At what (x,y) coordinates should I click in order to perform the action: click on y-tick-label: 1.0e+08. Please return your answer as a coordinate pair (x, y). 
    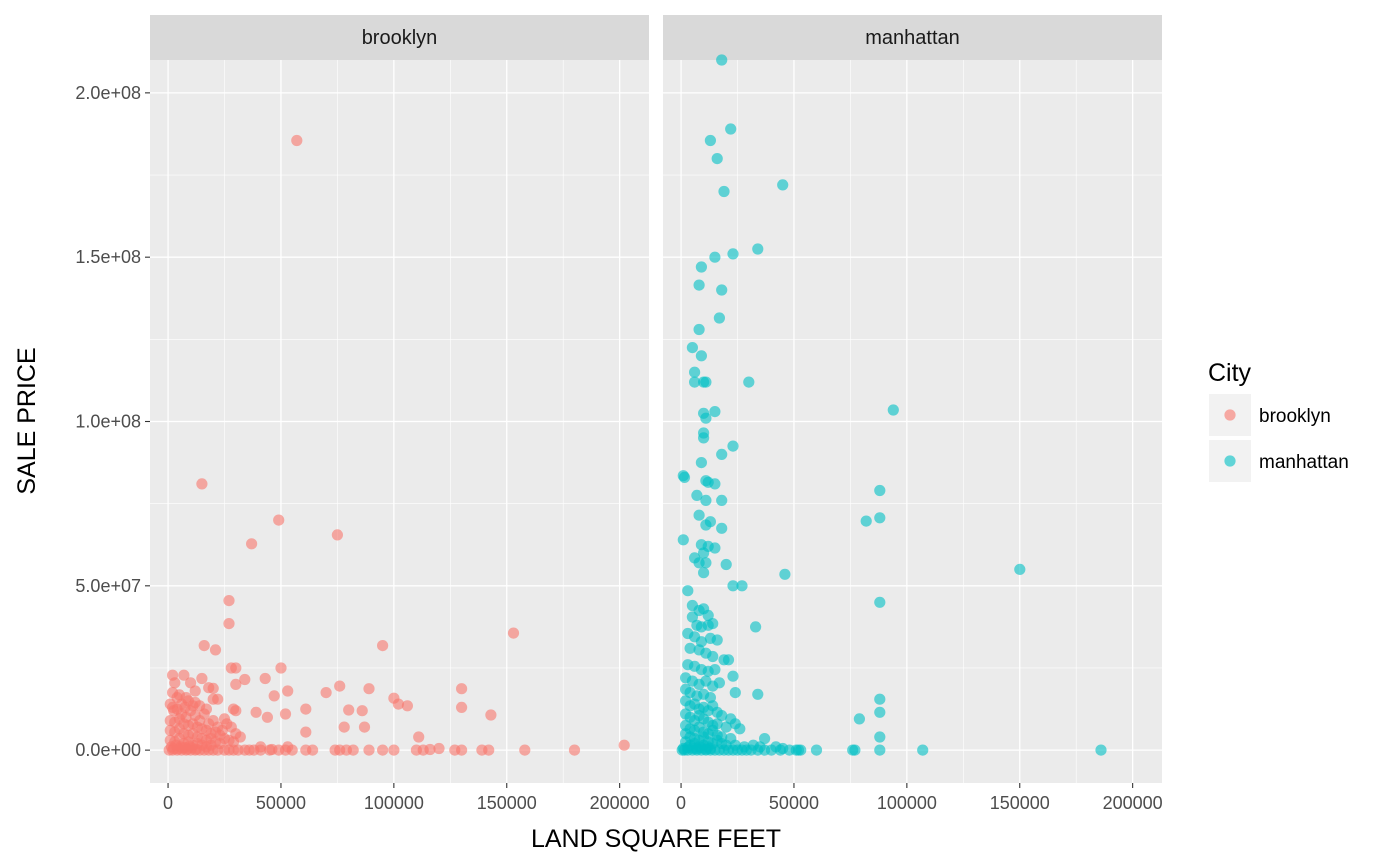
    Looking at the image, I should click on (108, 422).